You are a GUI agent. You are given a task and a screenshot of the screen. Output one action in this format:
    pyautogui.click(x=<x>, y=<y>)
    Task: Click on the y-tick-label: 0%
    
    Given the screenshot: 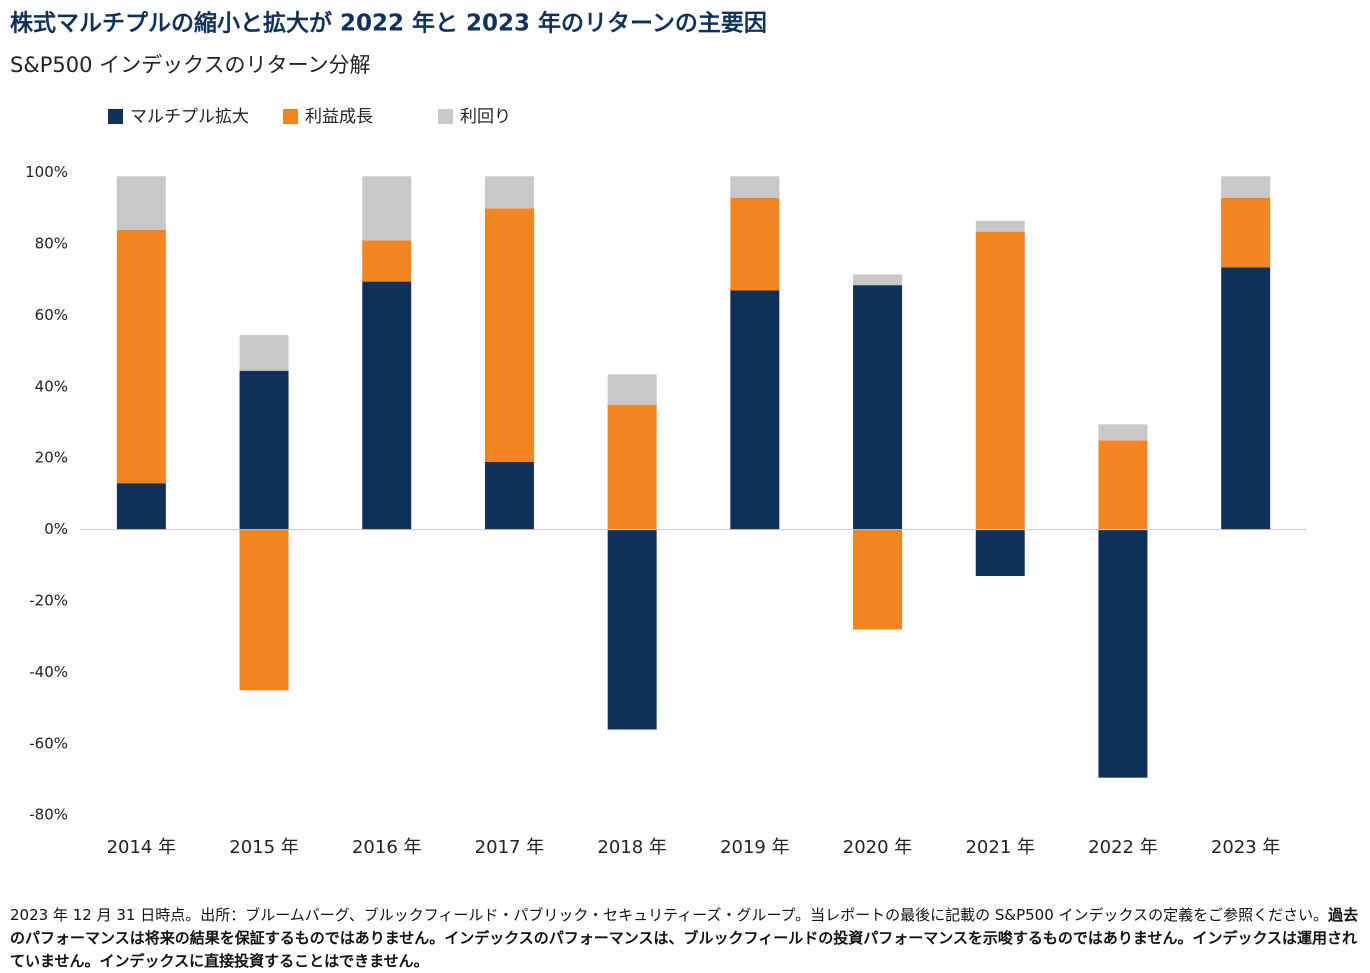 What is the action you would take?
    pyautogui.click(x=56, y=529)
    